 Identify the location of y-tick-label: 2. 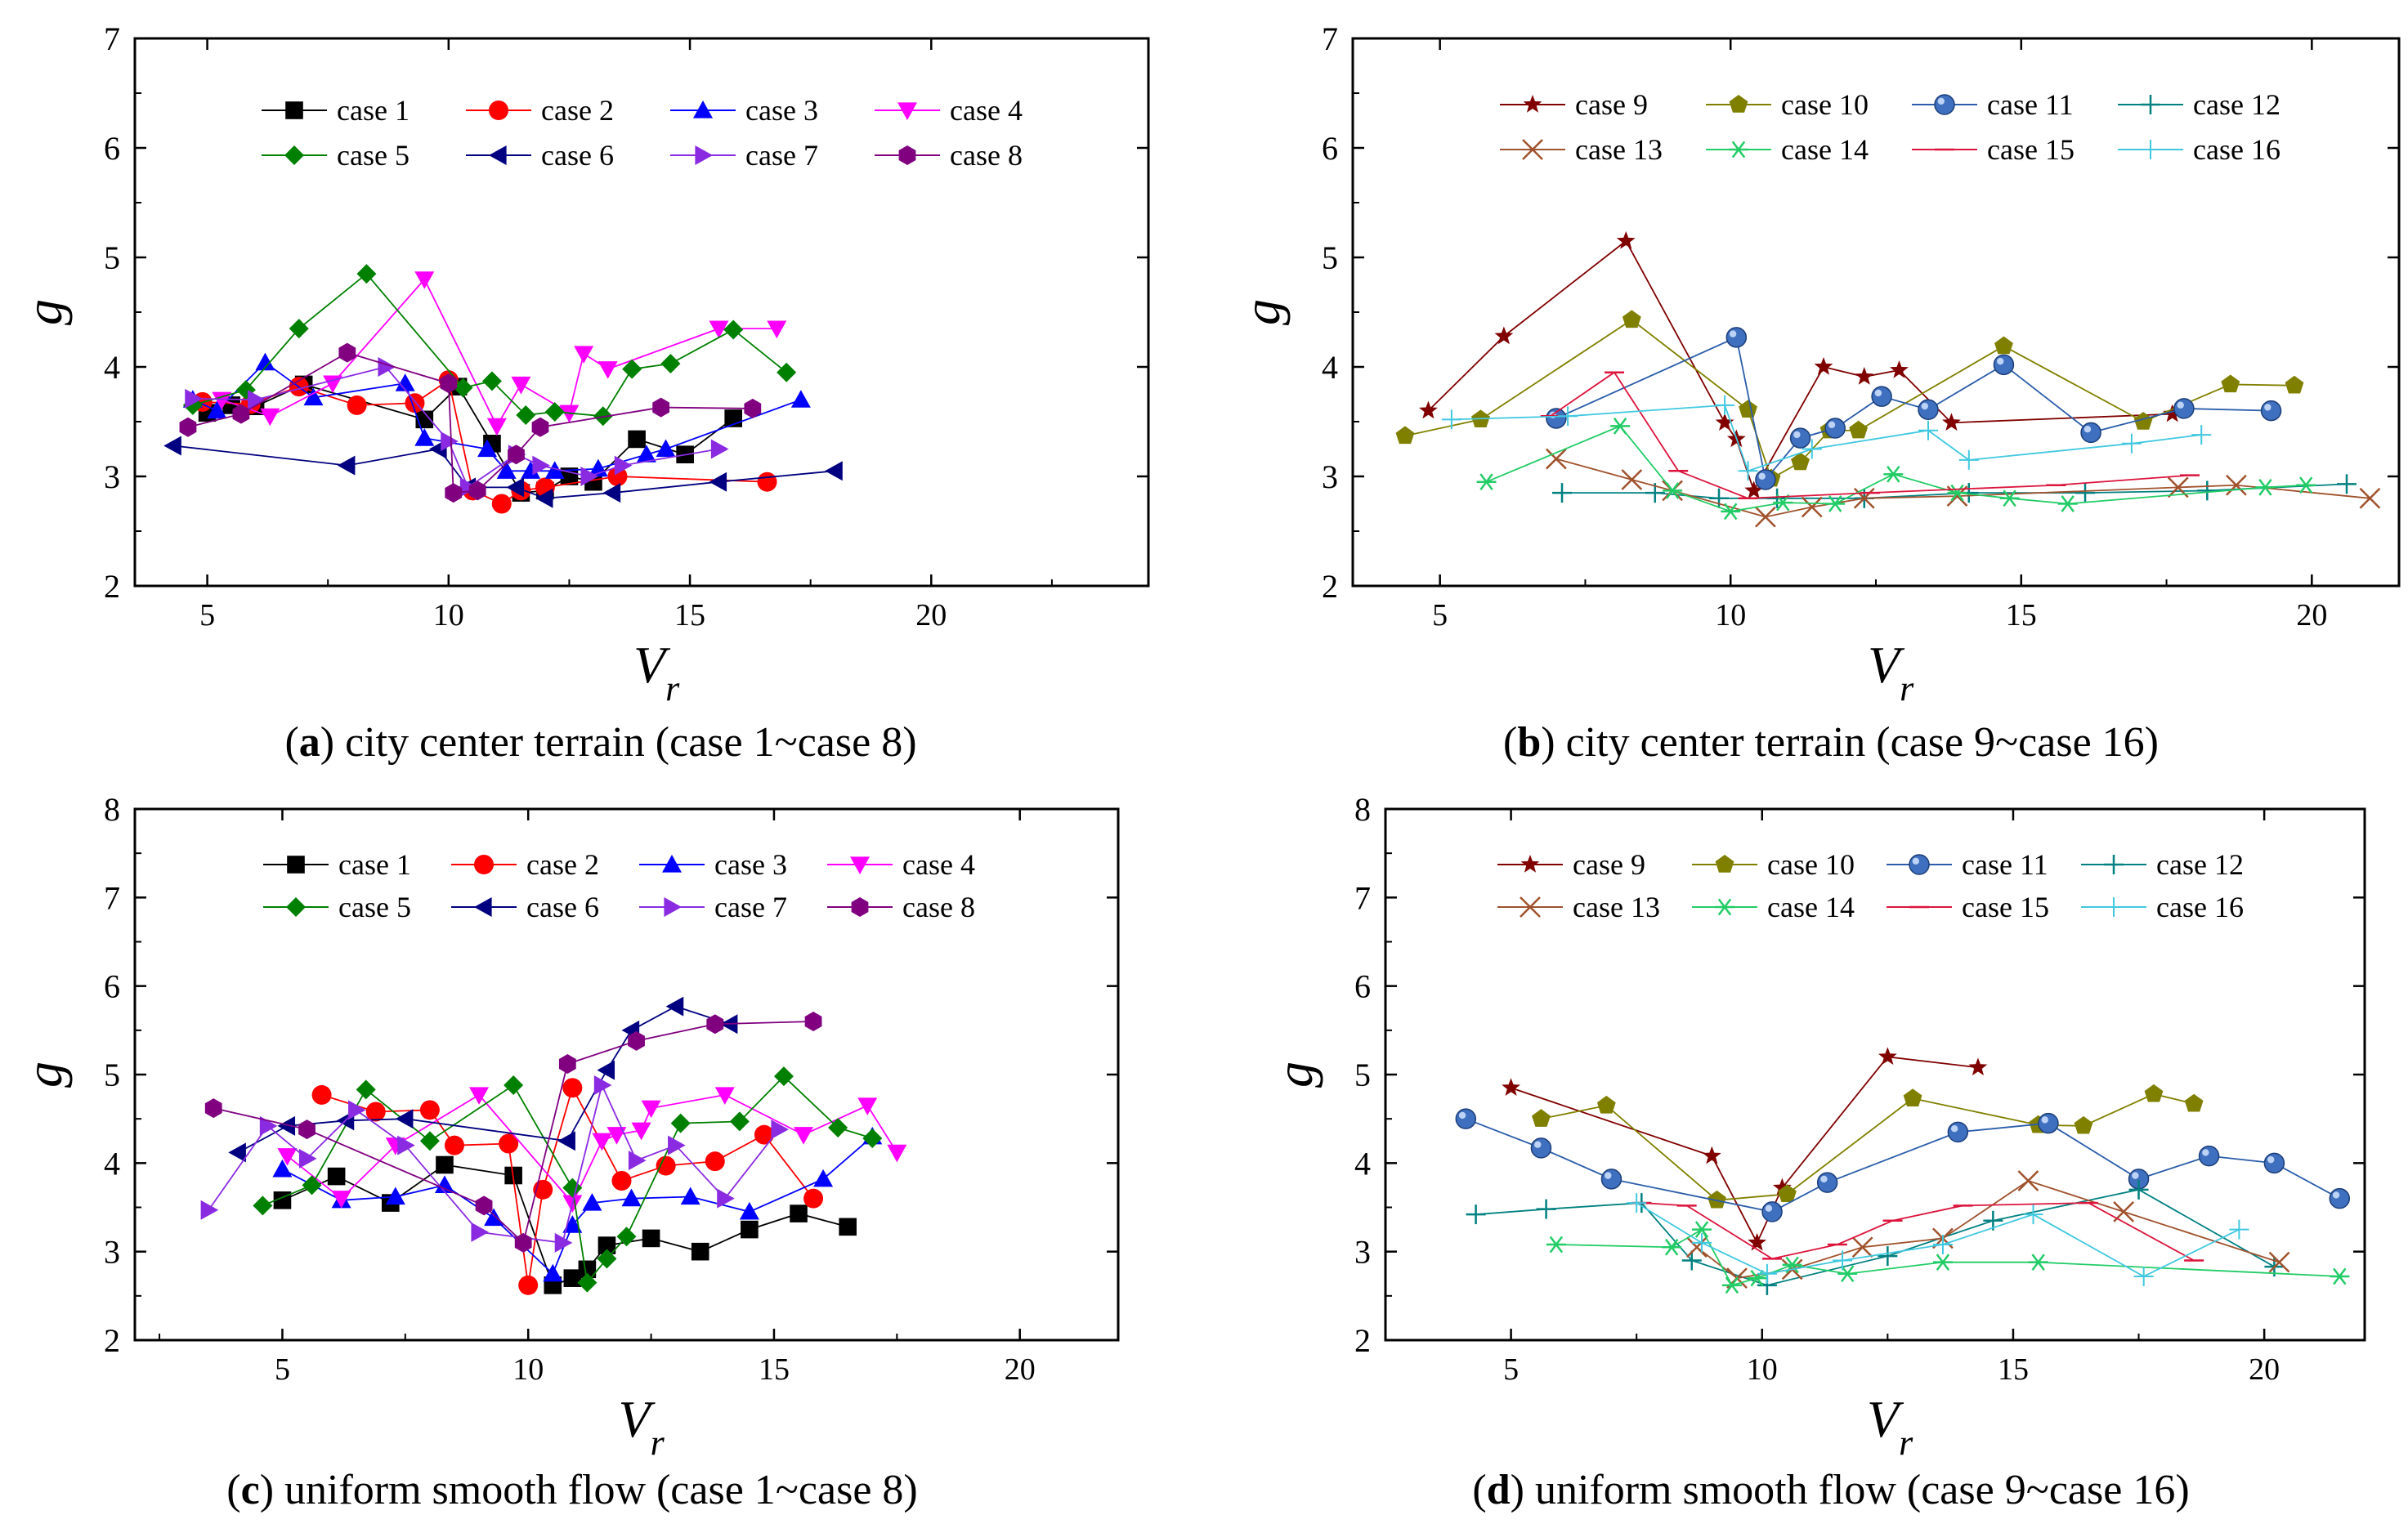
(1362, 1340).